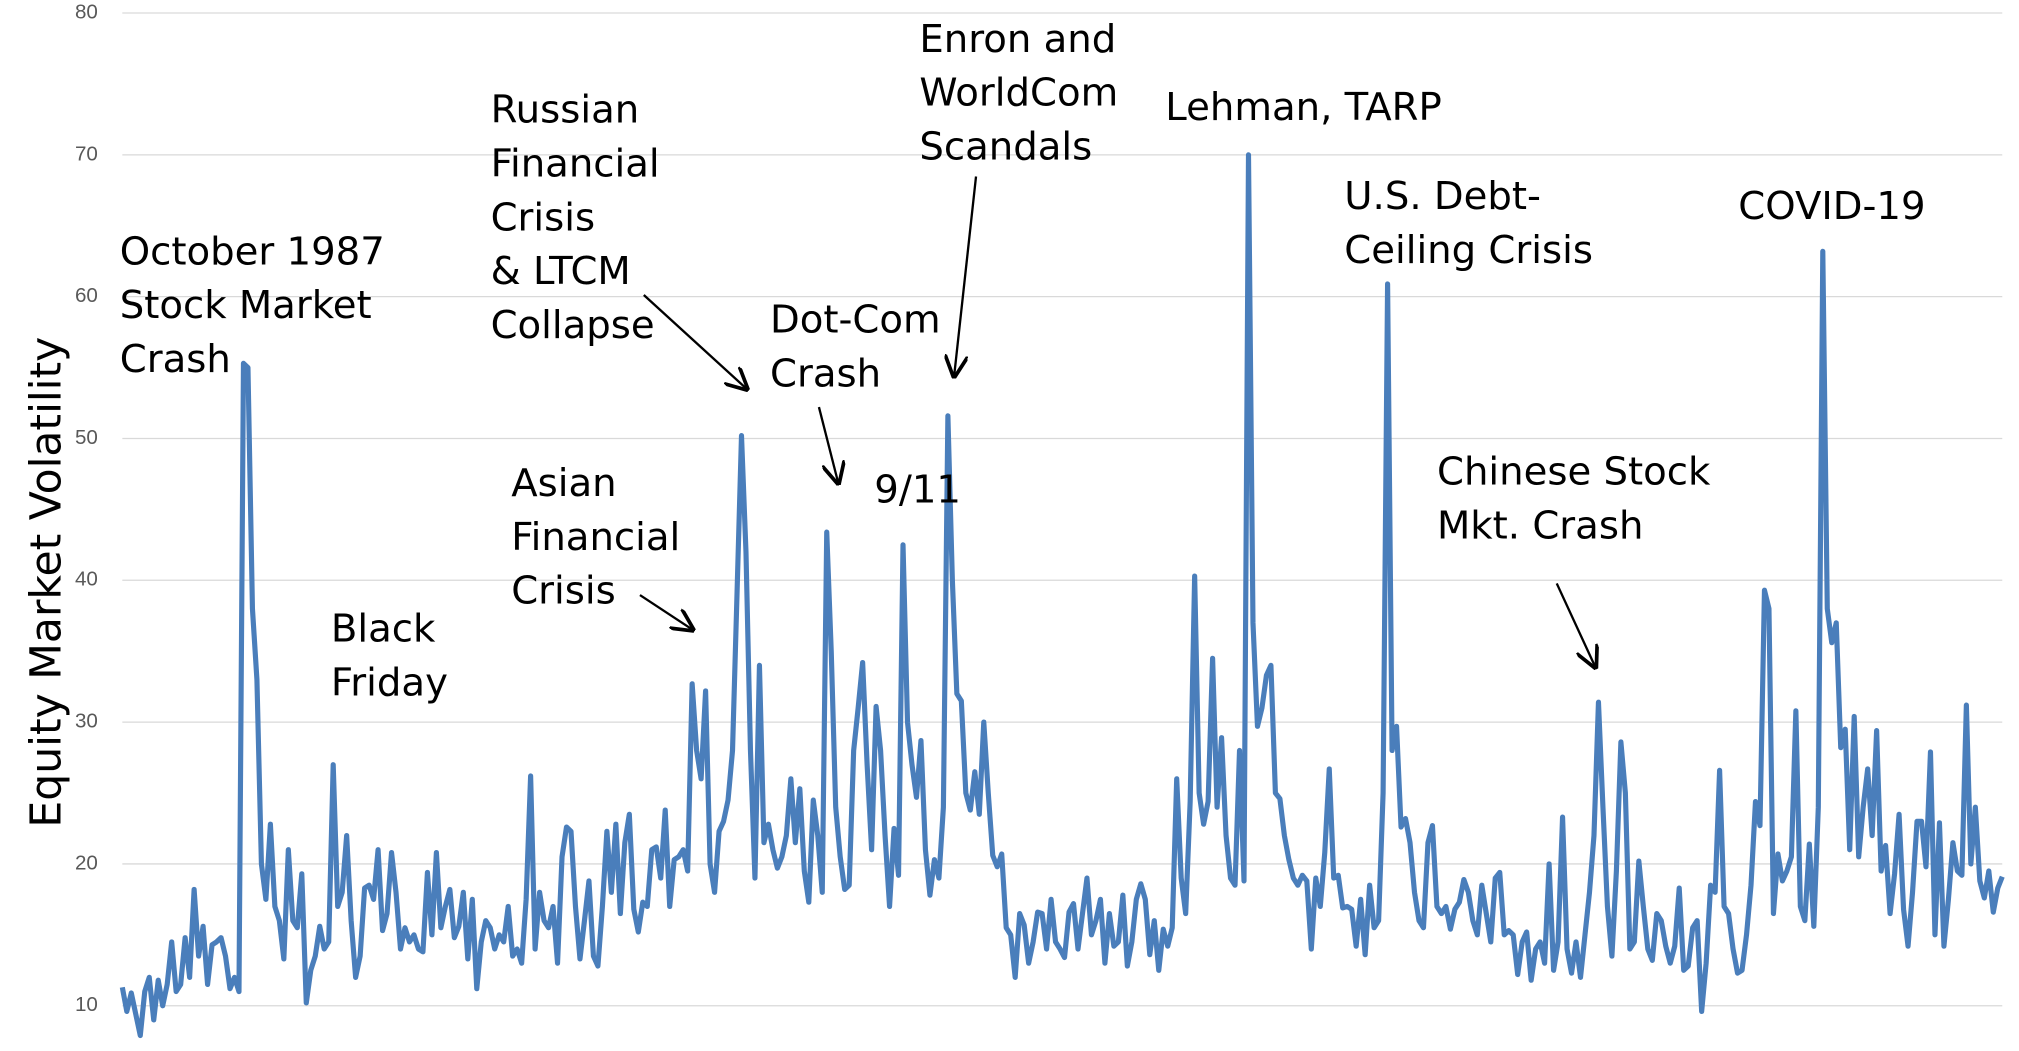 Image resolution: width=2019 pixels, height=1051 pixels. I want to click on annotation: Collapse, so click(573, 325).